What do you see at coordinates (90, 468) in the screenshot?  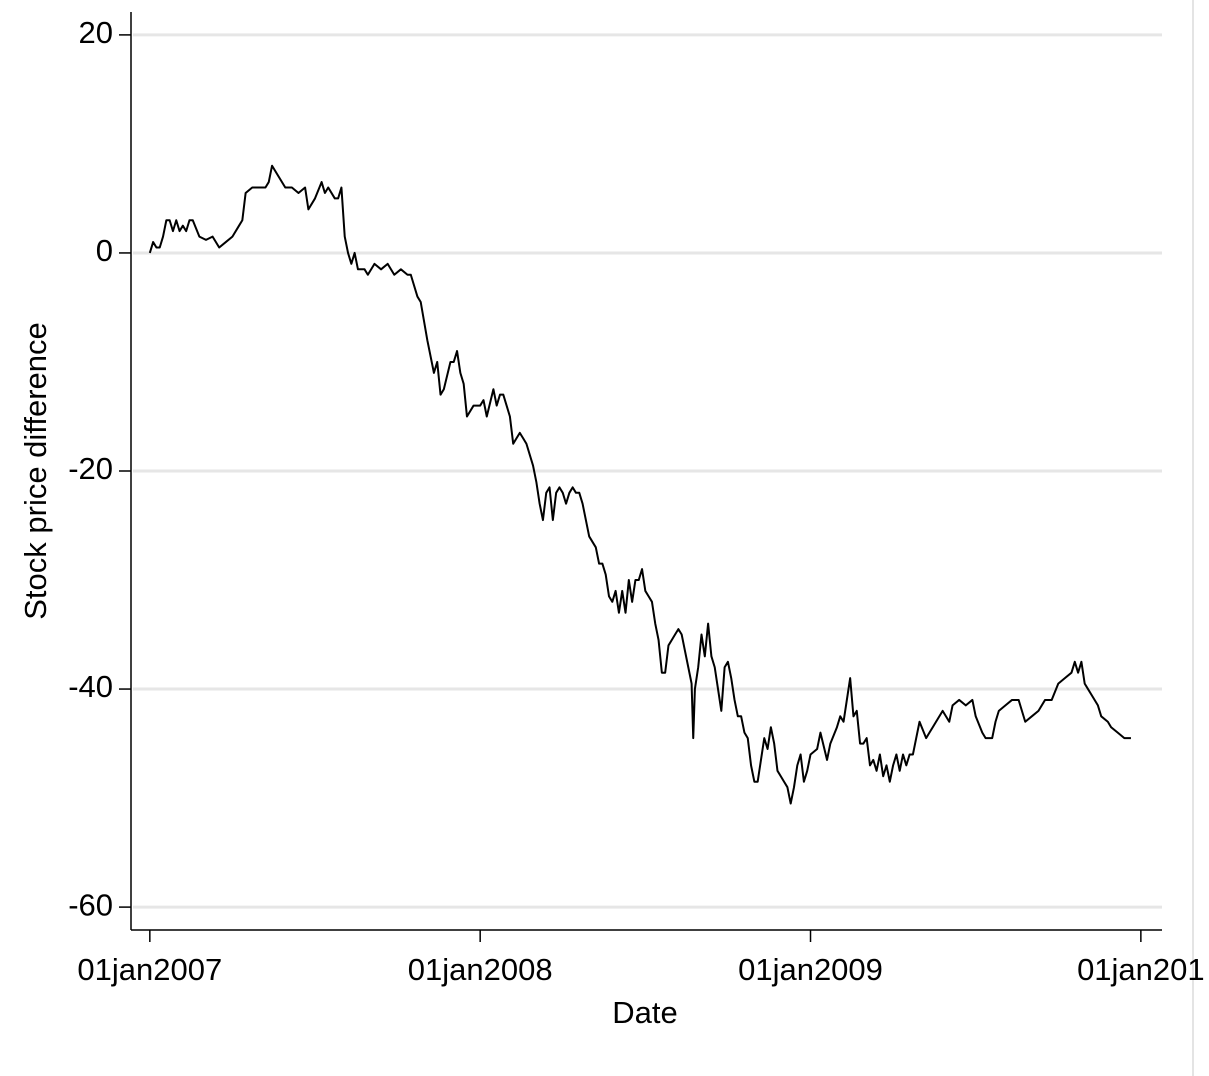 I see `y-tick-label: -20` at bounding box center [90, 468].